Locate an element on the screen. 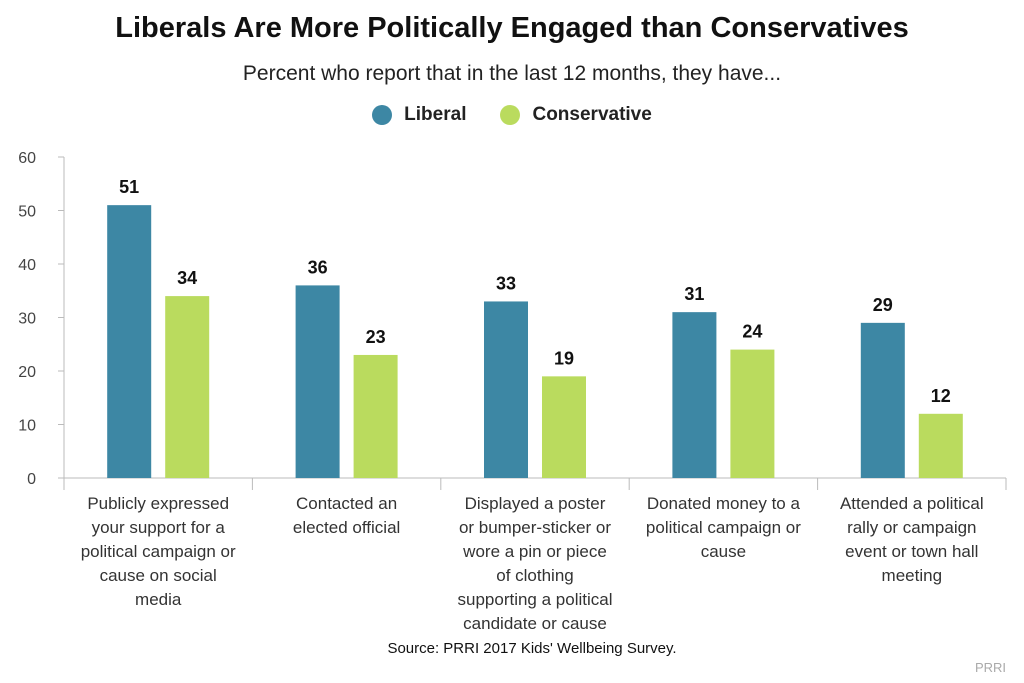 The width and height of the screenshot is (1024, 683). x-category-label-line: of clothing is located at coordinates (535, 575).